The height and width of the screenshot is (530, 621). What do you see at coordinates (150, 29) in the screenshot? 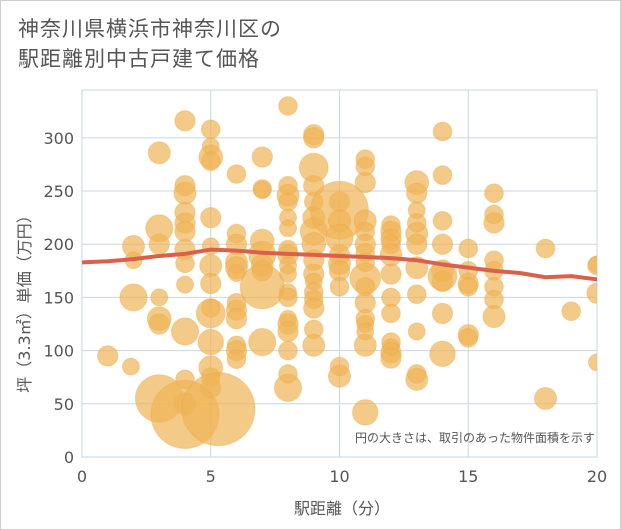
I see `chart-title-line-1: 神奈川県横浜市神奈川区の` at bounding box center [150, 29].